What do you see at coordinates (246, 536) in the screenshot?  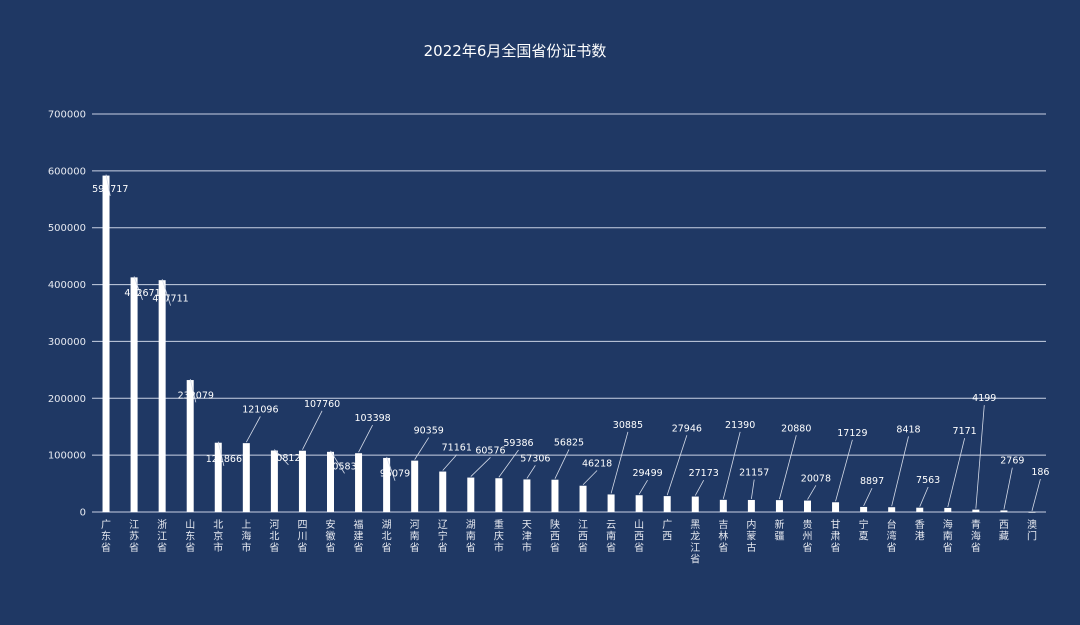 I see `category-label: 上海市` at bounding box center [246, 536].